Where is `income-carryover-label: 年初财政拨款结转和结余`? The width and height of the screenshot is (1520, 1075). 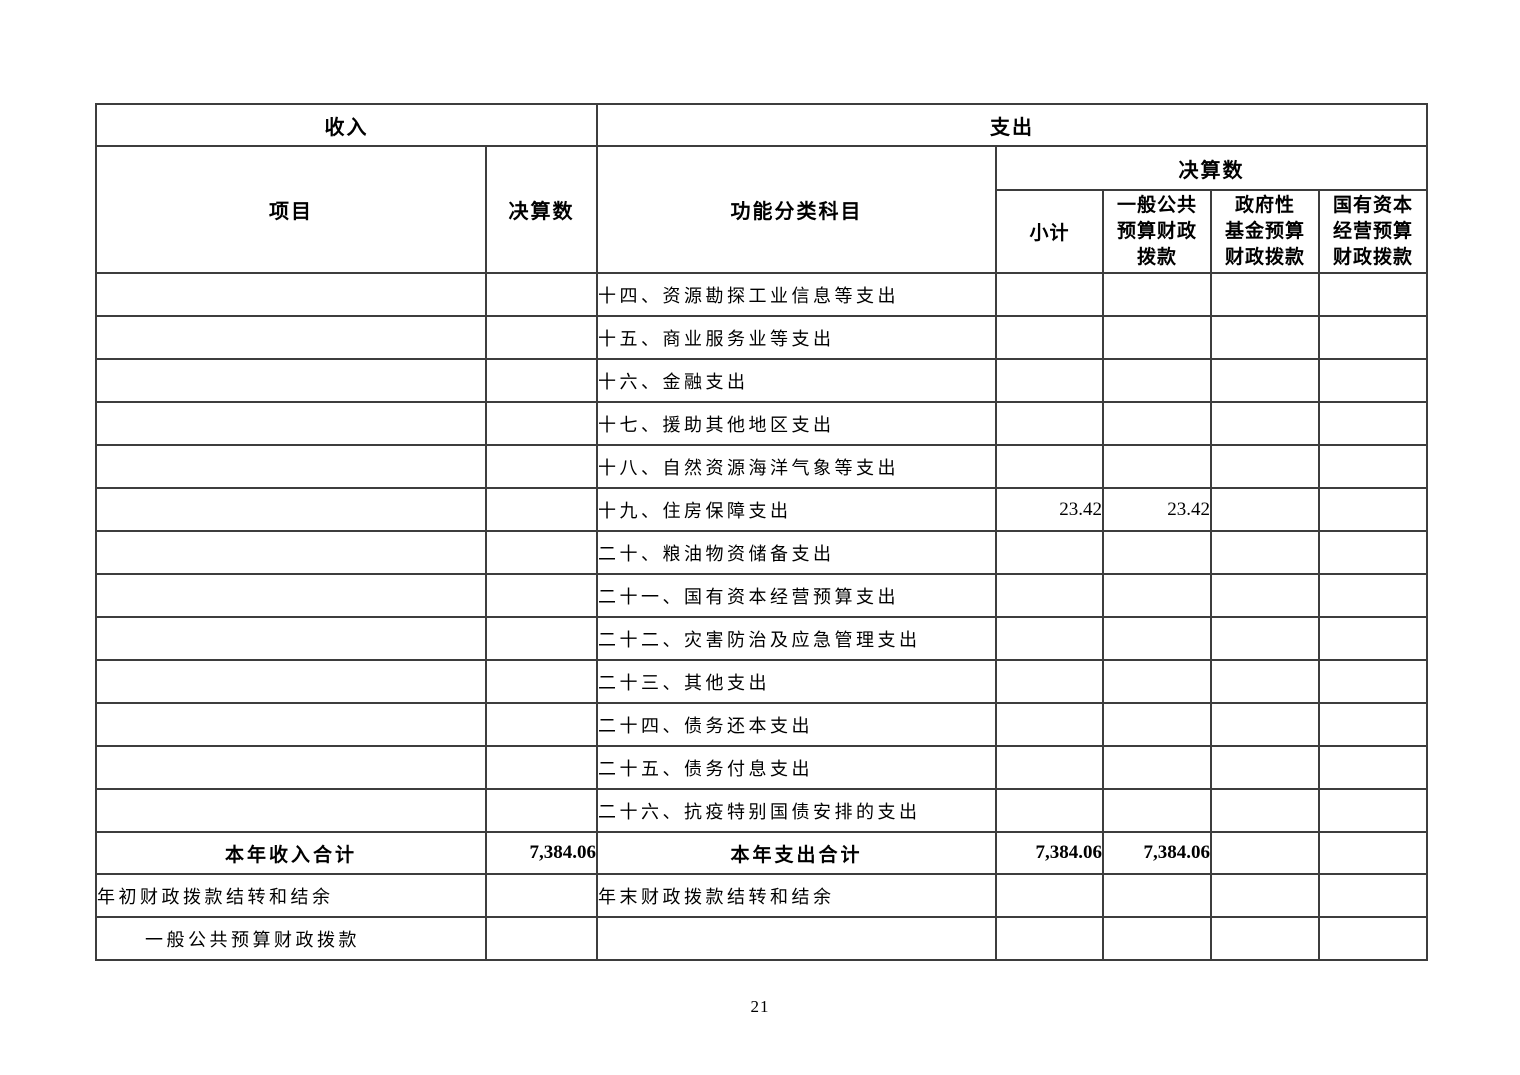 income-carryover-label: 年初财政拨款结转和结余 is located at coordinates (291, 895).